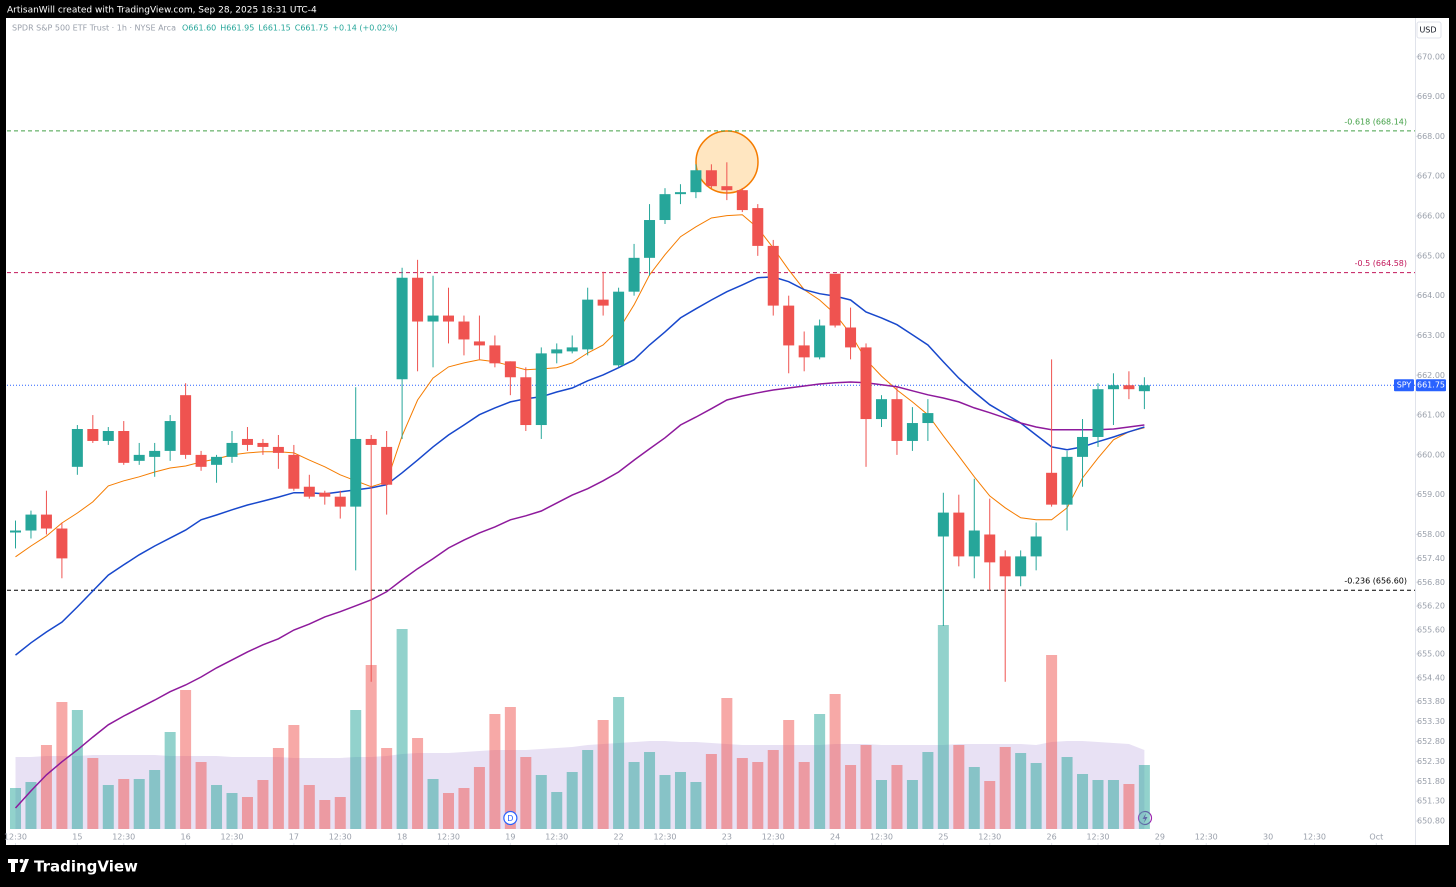  What do you see at coordinates (1431, 375) in the screenshot?
I see `y-tick-label: 662.00` at bounding box center [1431, 375].